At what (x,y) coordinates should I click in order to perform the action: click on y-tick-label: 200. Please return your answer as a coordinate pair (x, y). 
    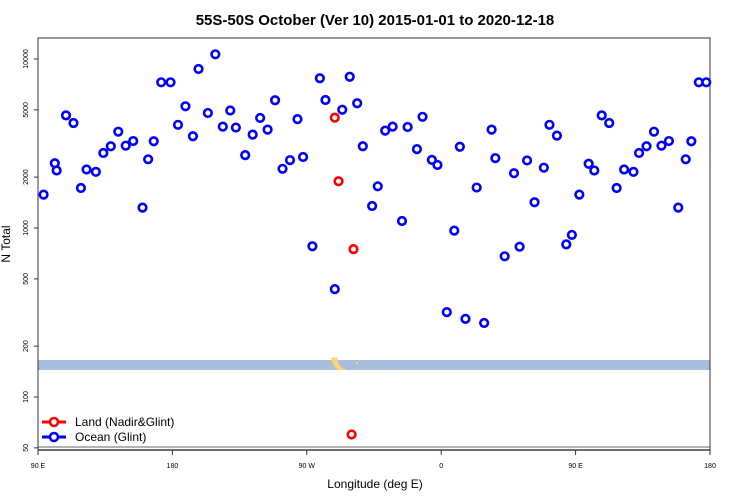
    Looking at the image, I should click on (26, 346).